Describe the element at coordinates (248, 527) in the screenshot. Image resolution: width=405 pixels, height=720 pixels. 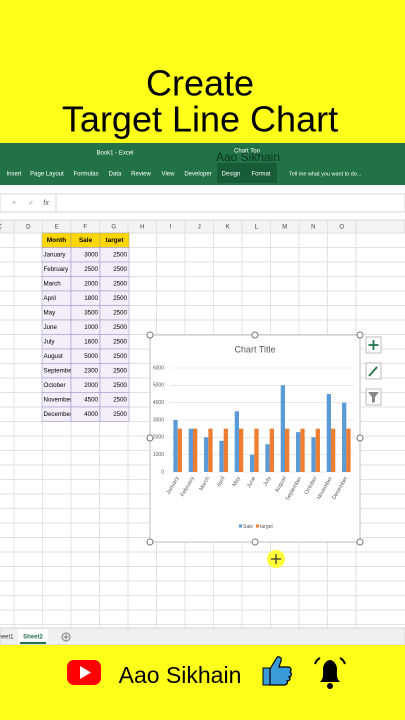
I see `legend-label: Sale` at that location.